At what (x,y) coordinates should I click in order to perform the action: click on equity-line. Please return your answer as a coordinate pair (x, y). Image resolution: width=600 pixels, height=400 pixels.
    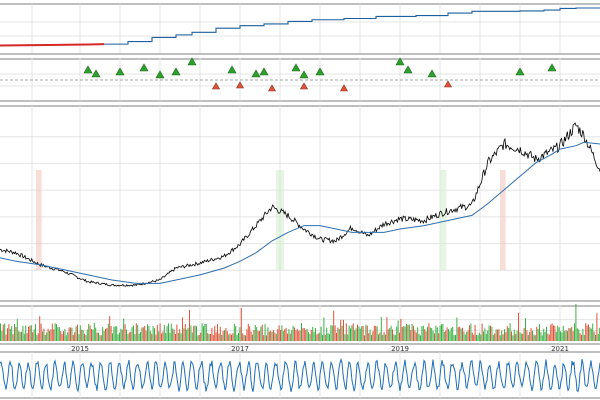
    Looking at the image, I should click on (352, 26).